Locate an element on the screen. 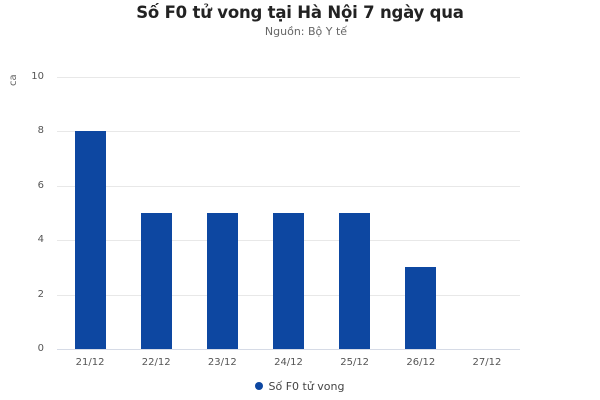  x-tick-label: 25/12 is located at coordinates (355, 362).